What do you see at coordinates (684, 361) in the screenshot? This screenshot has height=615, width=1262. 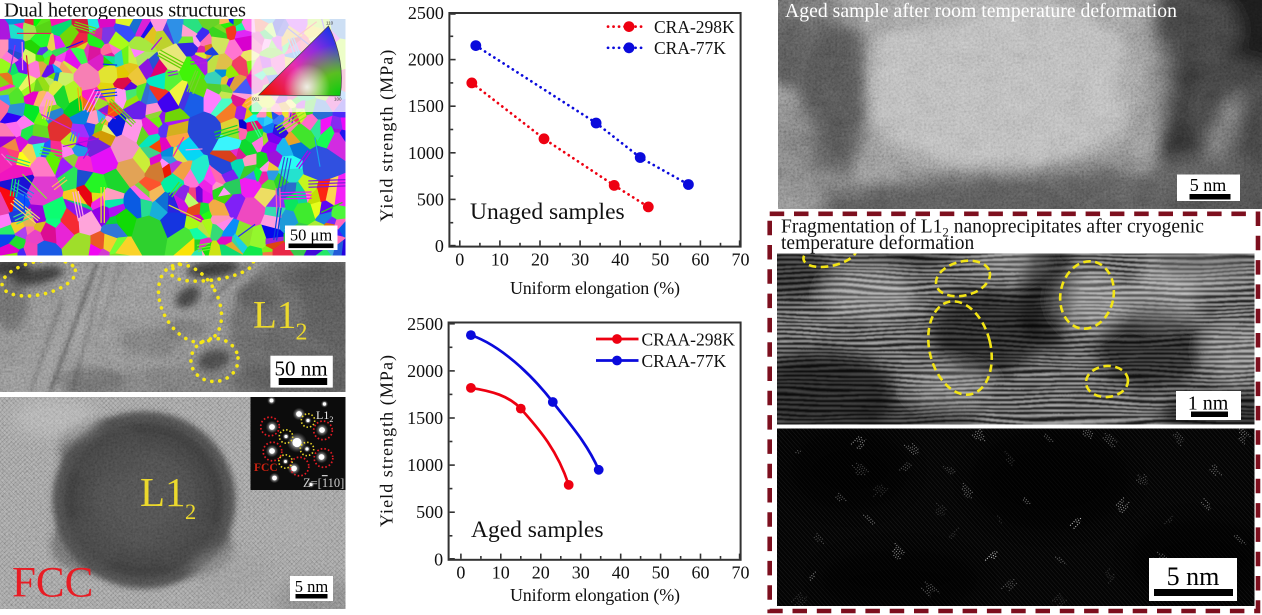 I see `svg-text: CRAA-77K` at bounding box center [684, 361].